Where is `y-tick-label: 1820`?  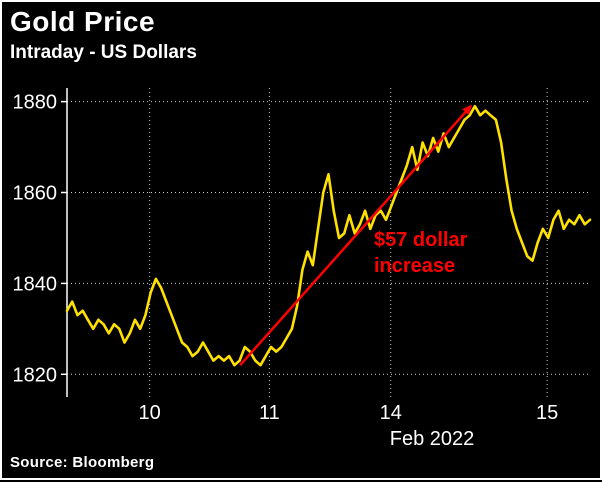 y-tick-label: 1820 is located at coordinates (35, 375).